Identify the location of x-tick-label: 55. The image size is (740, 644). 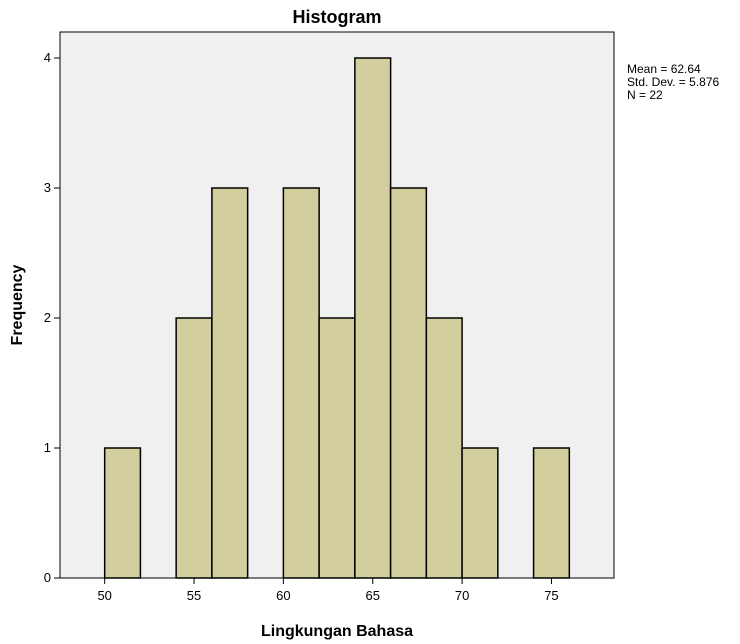
(194, 595).